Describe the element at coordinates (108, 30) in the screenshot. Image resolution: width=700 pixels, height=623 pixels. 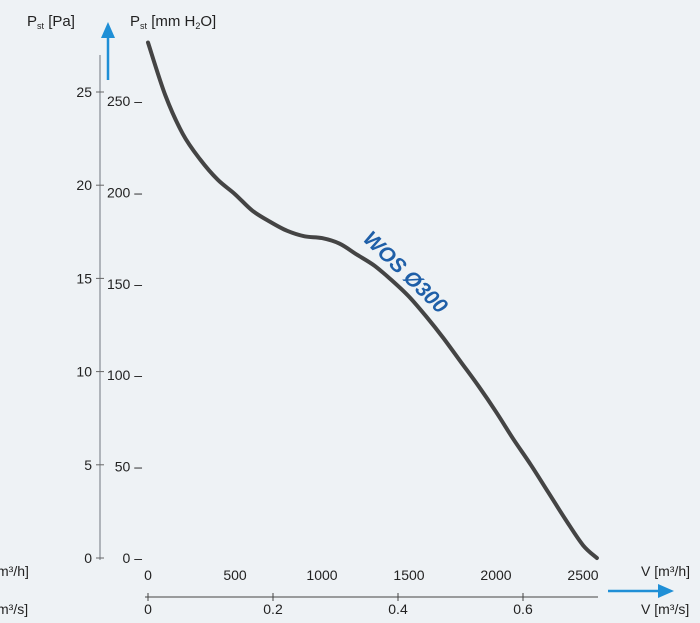
I see `y-axis-arrow-icon` at that location.